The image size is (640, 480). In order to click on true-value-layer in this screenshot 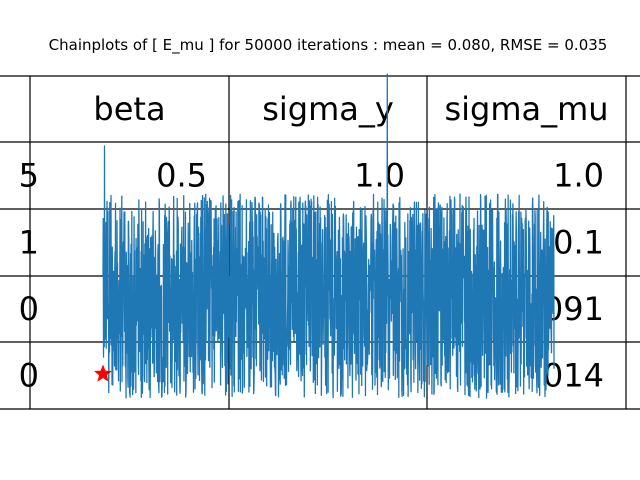, I will do `click(103, 373)`.